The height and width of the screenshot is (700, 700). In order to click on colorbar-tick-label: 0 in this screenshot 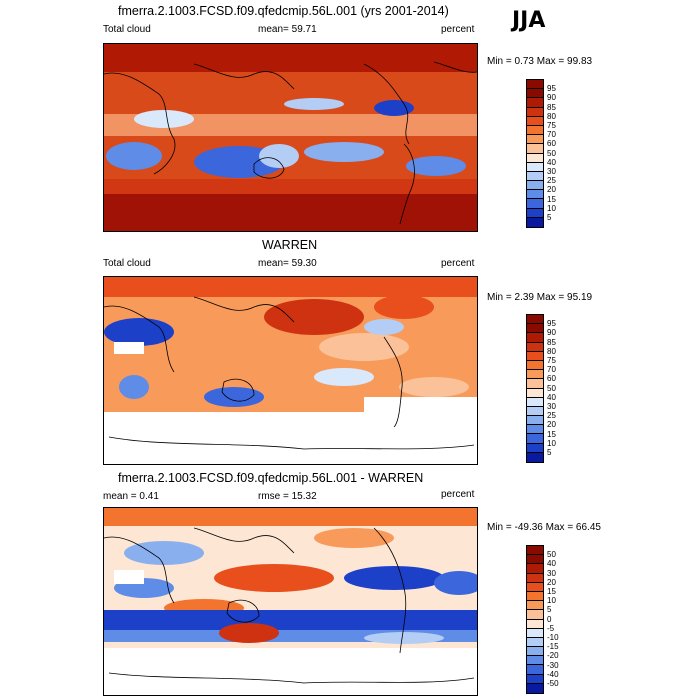, I will do `click(549, 619)`.